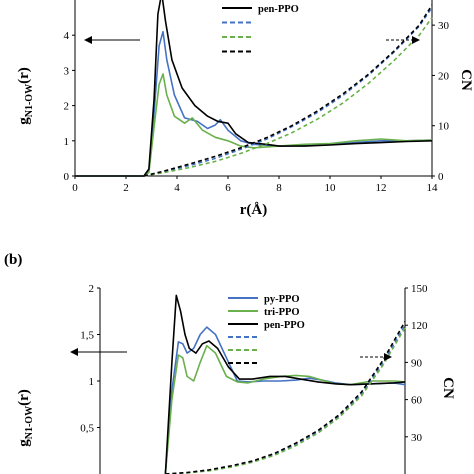  Describe the element at coordinates (126, 188) in the screenshot. I see `x-tick-label: 2` at that location.